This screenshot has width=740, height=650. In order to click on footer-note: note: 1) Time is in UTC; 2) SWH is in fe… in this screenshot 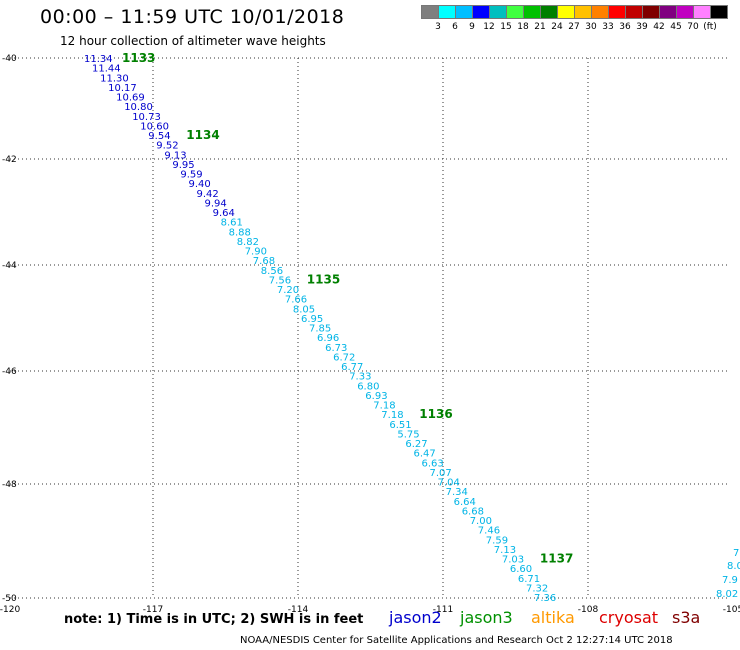, I will do `click(214, 619)`.